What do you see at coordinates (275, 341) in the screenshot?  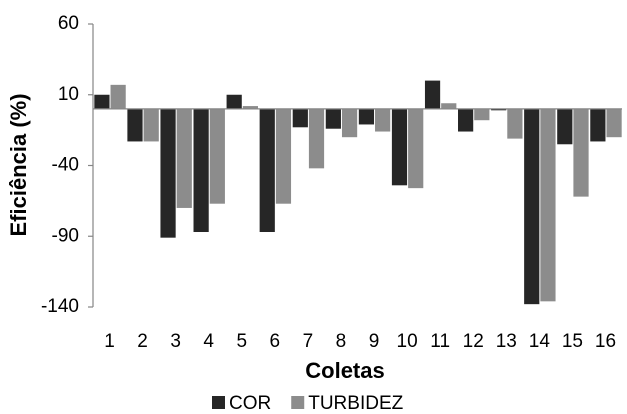 I see `x-tick-label: 6` at bounding box center [275, 341].